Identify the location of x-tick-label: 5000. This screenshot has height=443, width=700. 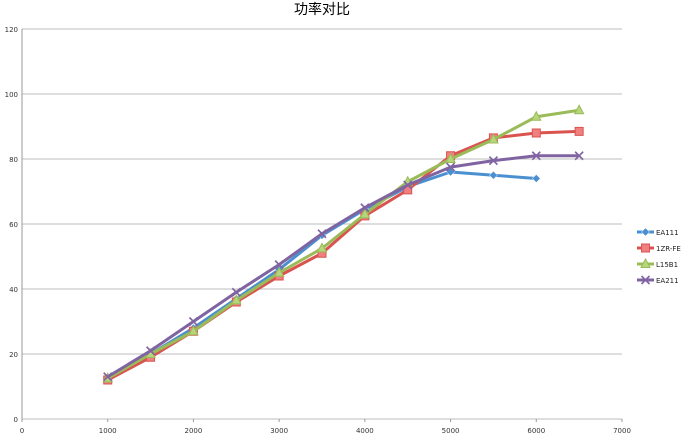
(451, 431).